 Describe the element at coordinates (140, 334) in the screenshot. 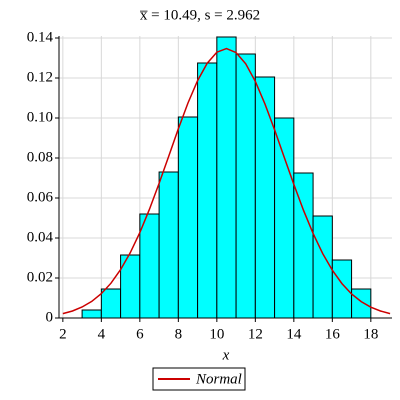

I see `x-tick-label: 6` at that location.